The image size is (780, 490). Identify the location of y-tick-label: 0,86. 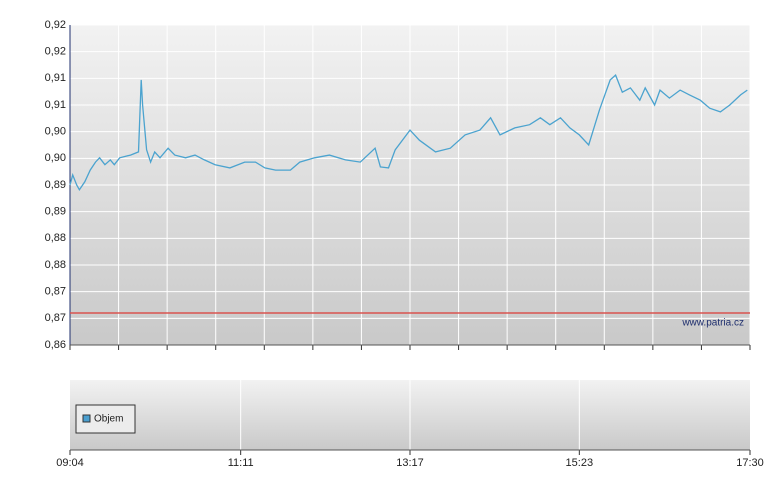
(55, 345).